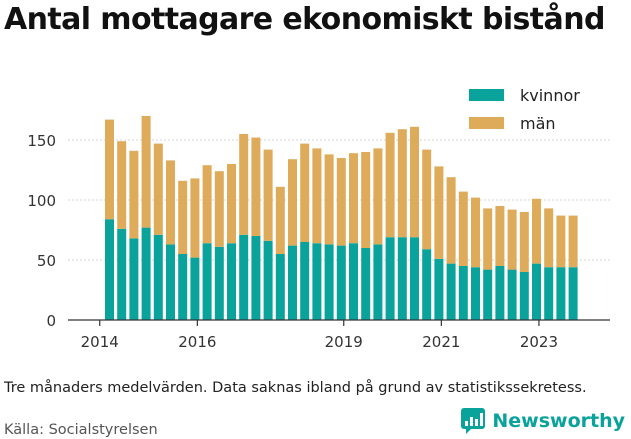 The width and height of the screenshot is (631, 439). Describe the element at coordinates (558, 421) in the screenshot. I see `brand-name: Newsworthy` at that location.